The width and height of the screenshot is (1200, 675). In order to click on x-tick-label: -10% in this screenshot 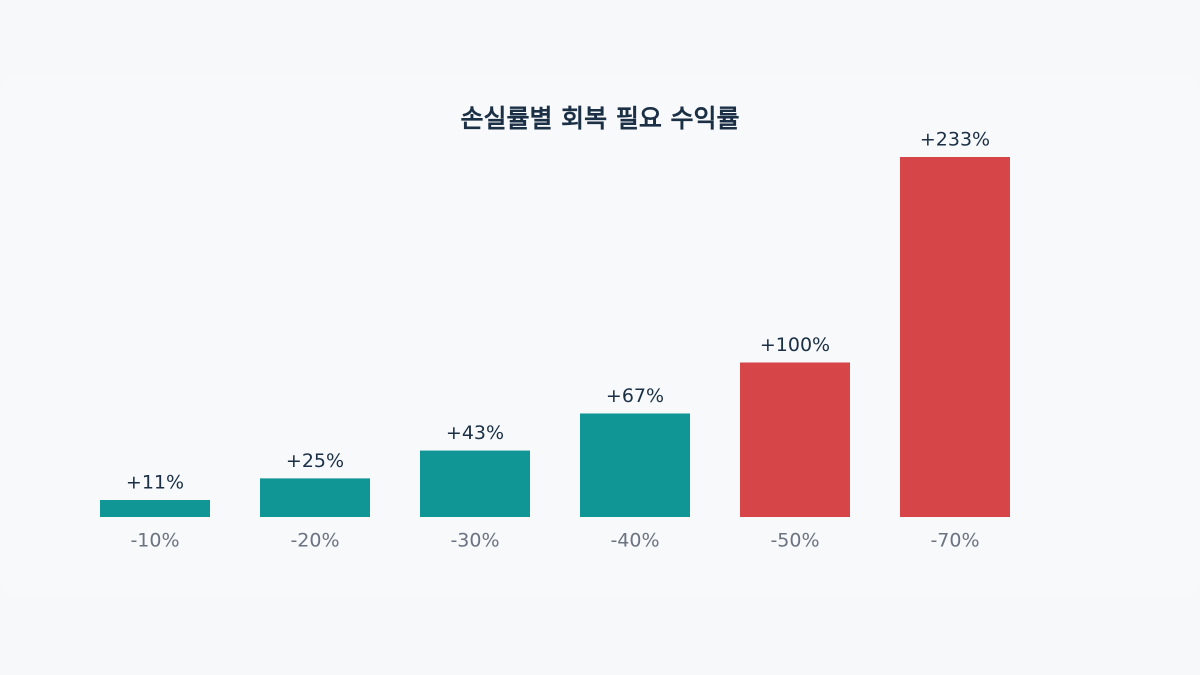, I will do `click(154, 541)`.